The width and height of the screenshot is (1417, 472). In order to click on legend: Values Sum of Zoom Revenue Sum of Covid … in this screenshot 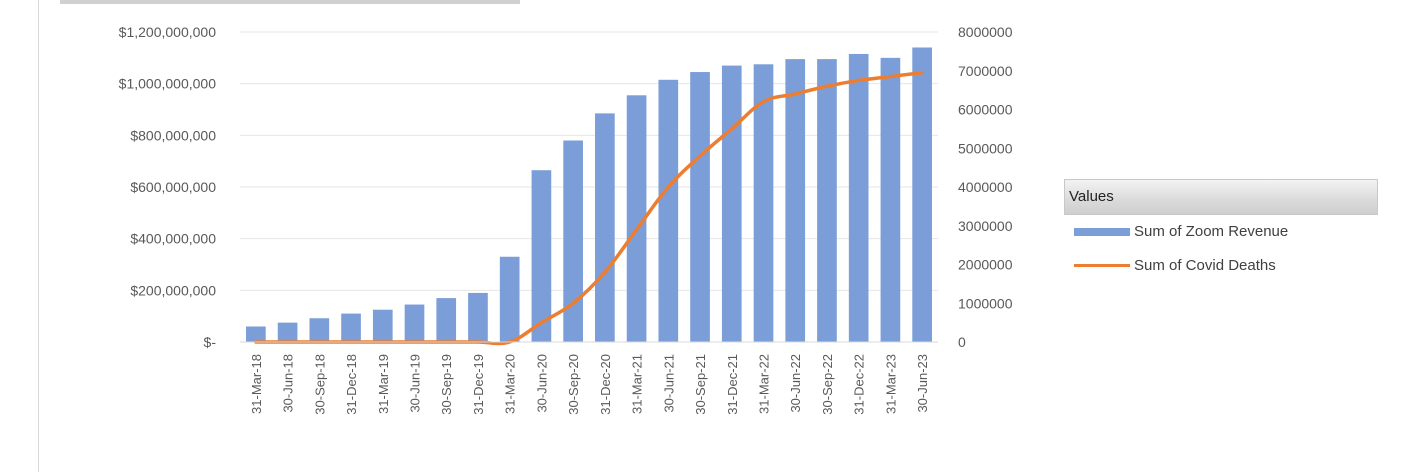, I will do `click(1221, 235)`.